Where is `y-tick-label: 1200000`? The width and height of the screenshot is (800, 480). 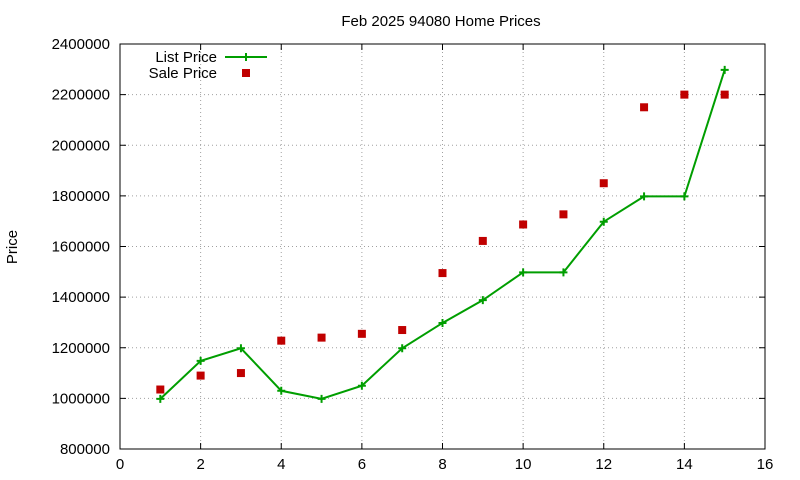 y-tick-label: 1200000 is located at coordinates (81, 348).